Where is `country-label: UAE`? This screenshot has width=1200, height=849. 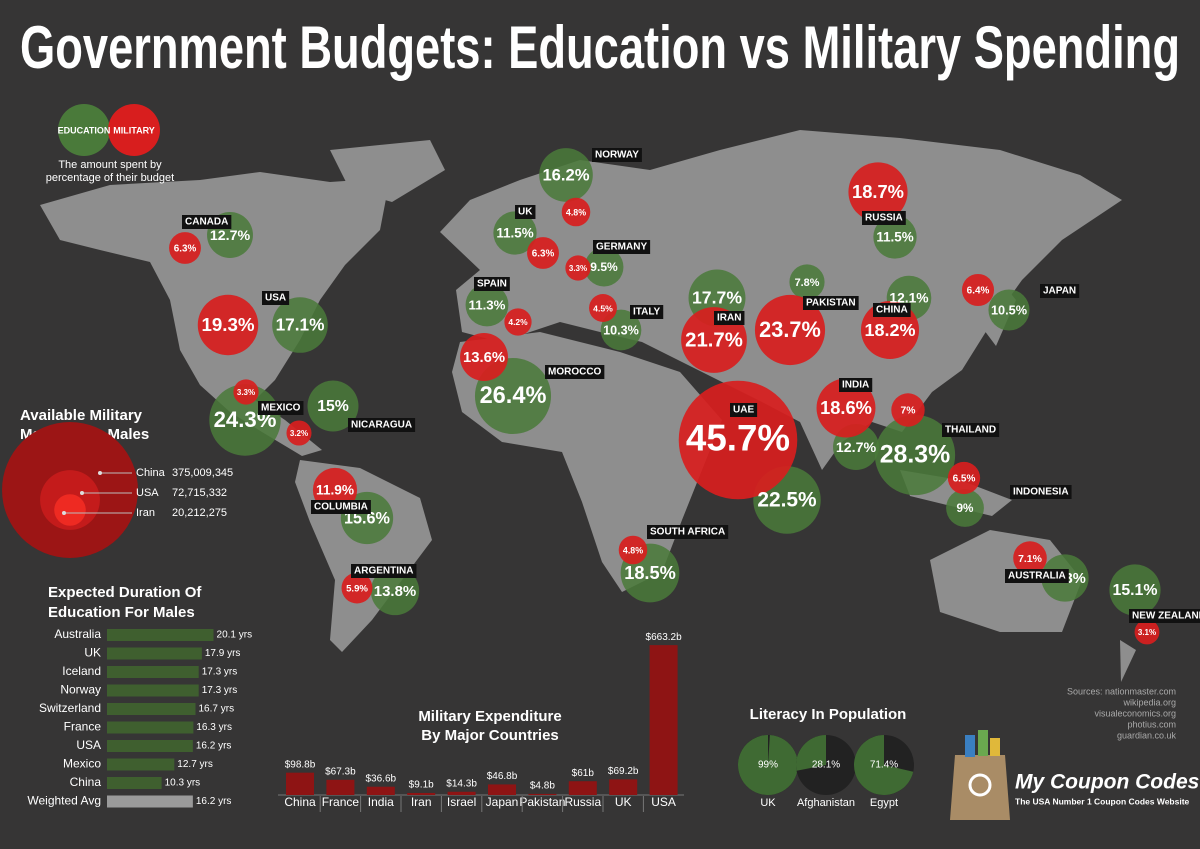 country-label: UAE is located at coordinates (743, 410).